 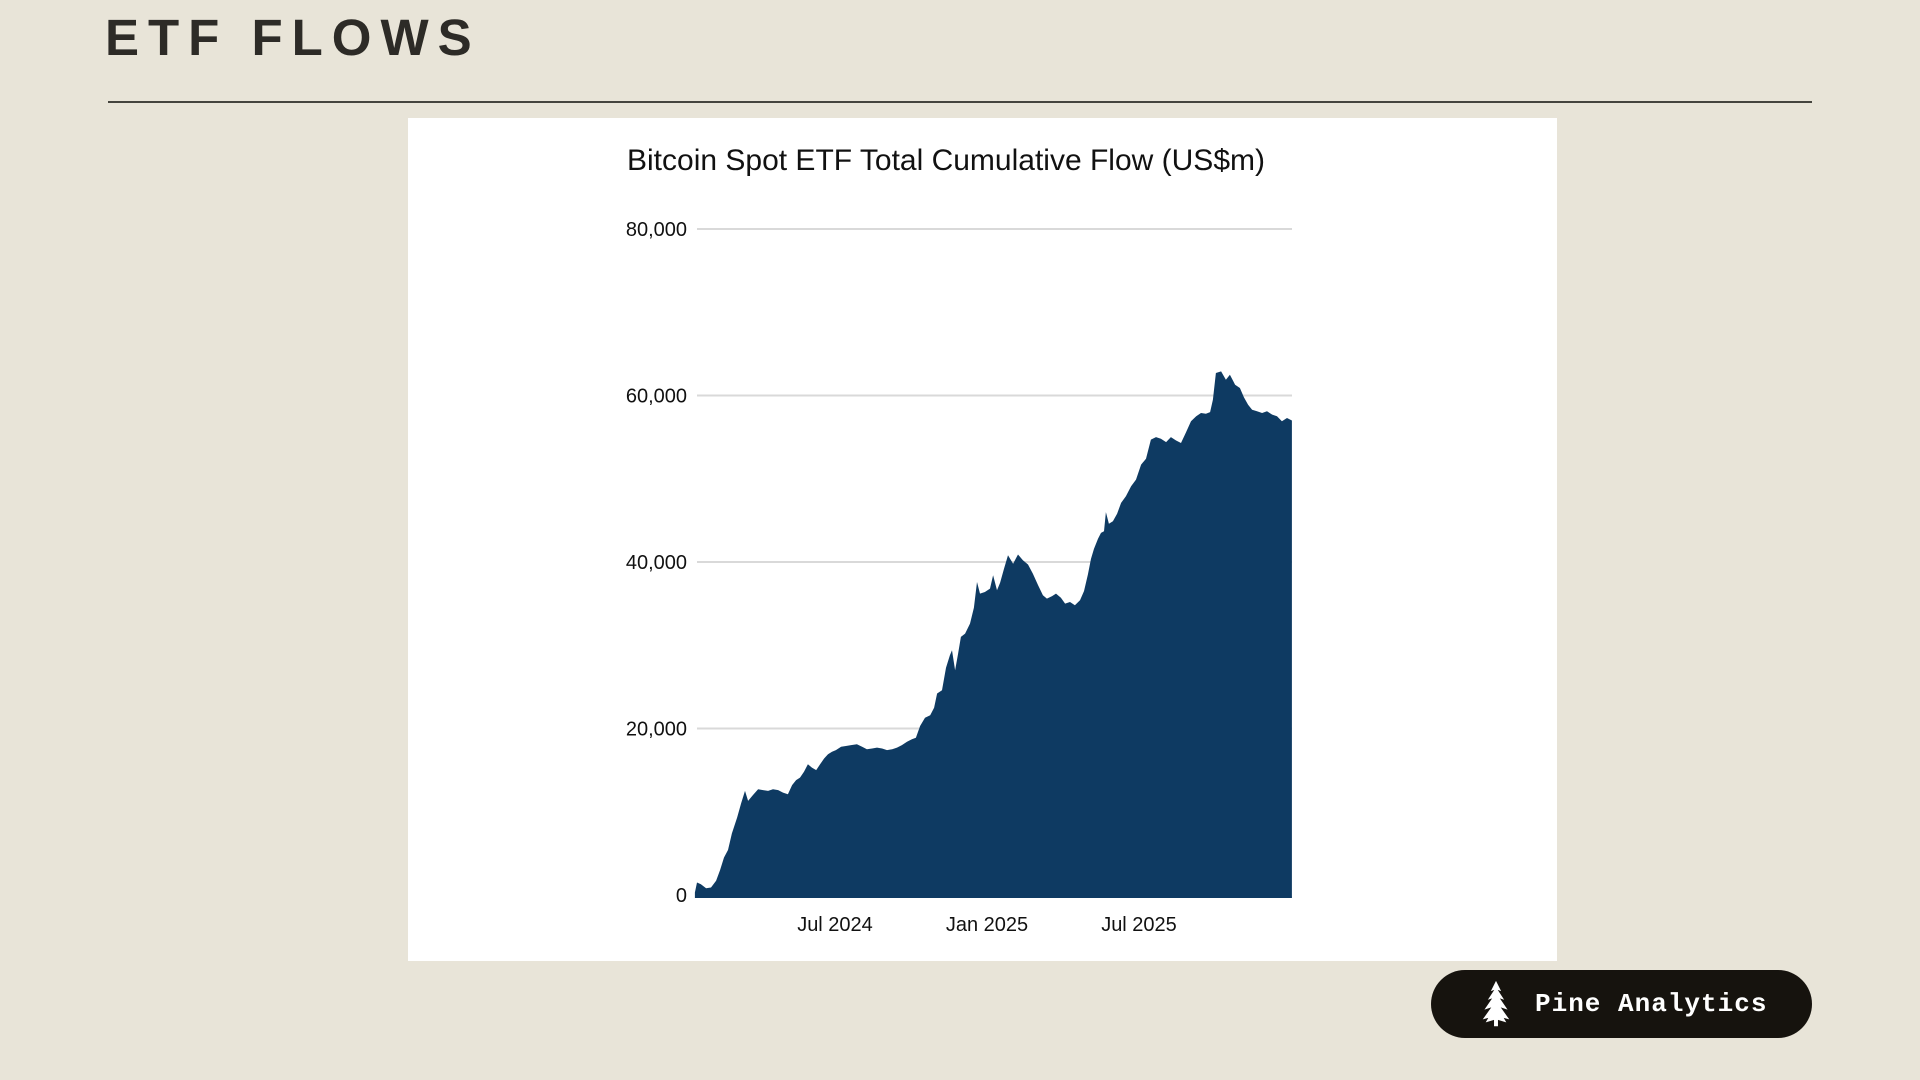 What do you see at coordinates (656, 563) in the screenshot?
I see `y-axis-tick-label: 40,000` at bounding box center [656, 563].